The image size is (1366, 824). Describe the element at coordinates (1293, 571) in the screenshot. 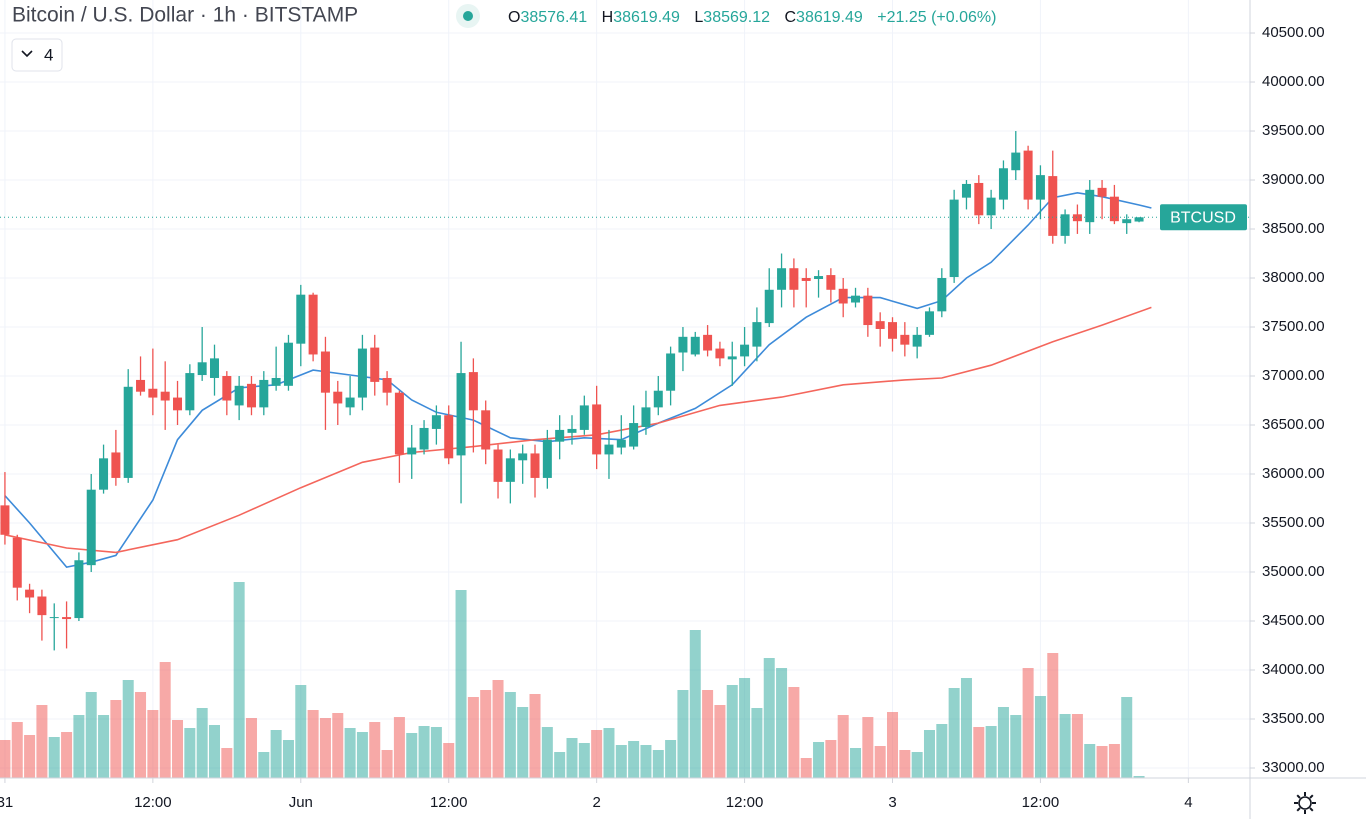

I see `y-tick-label: 35000.00` at that location.